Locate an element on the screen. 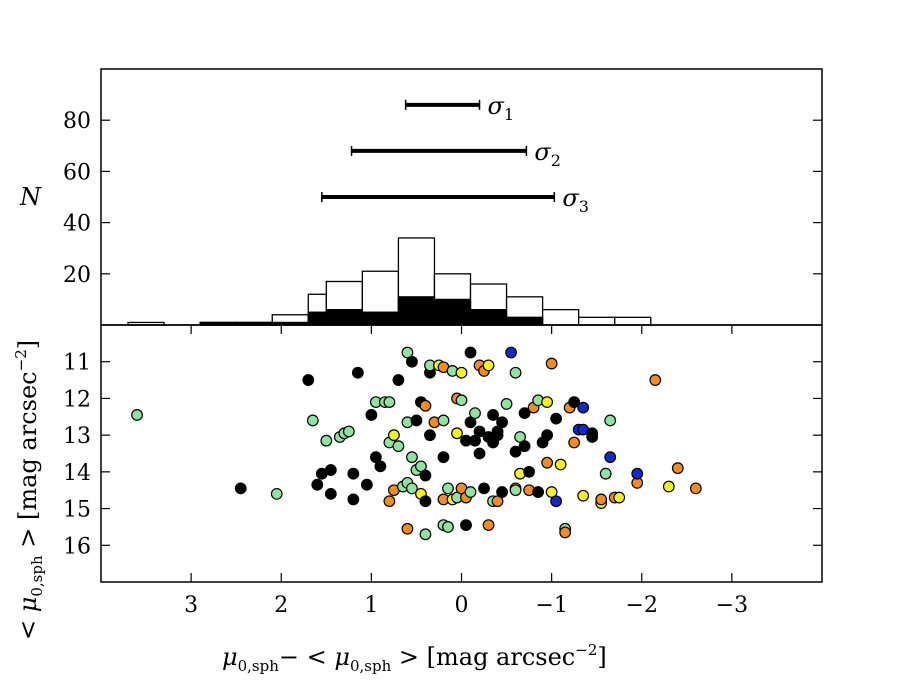 Image resolution: width=913 pixels, height=685 pixels. y-axis-label: < μ0,sph > [mag arcsec−2] is located at coordinates (29, 490).